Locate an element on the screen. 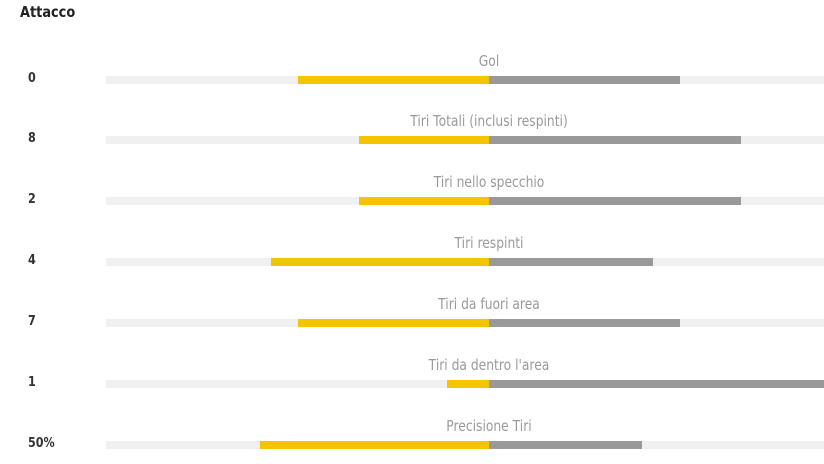 The width and height of the screenshot is (824, 464). section-title: Attacco is located at coordinates (48, 12).